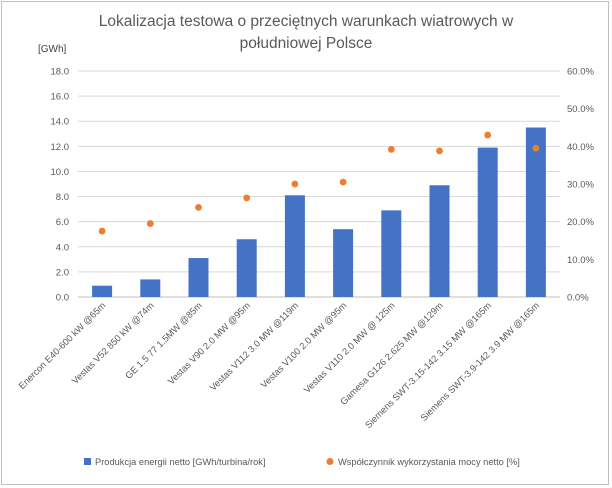 The height and width of the screenshot is (488, 612). What do you see at coordinates (580, 222) in the screenshot?
I see `y2-tick-label: 20.0%` at bounding box center [580, 222].